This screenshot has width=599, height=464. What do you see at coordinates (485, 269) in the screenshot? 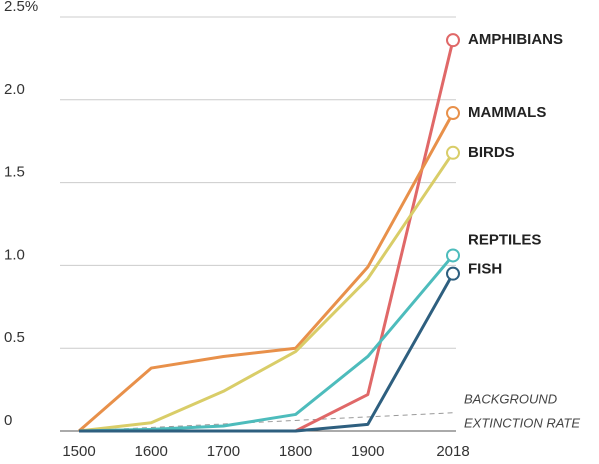
I see `series-label: FISH` at bounding box center [485, 269].